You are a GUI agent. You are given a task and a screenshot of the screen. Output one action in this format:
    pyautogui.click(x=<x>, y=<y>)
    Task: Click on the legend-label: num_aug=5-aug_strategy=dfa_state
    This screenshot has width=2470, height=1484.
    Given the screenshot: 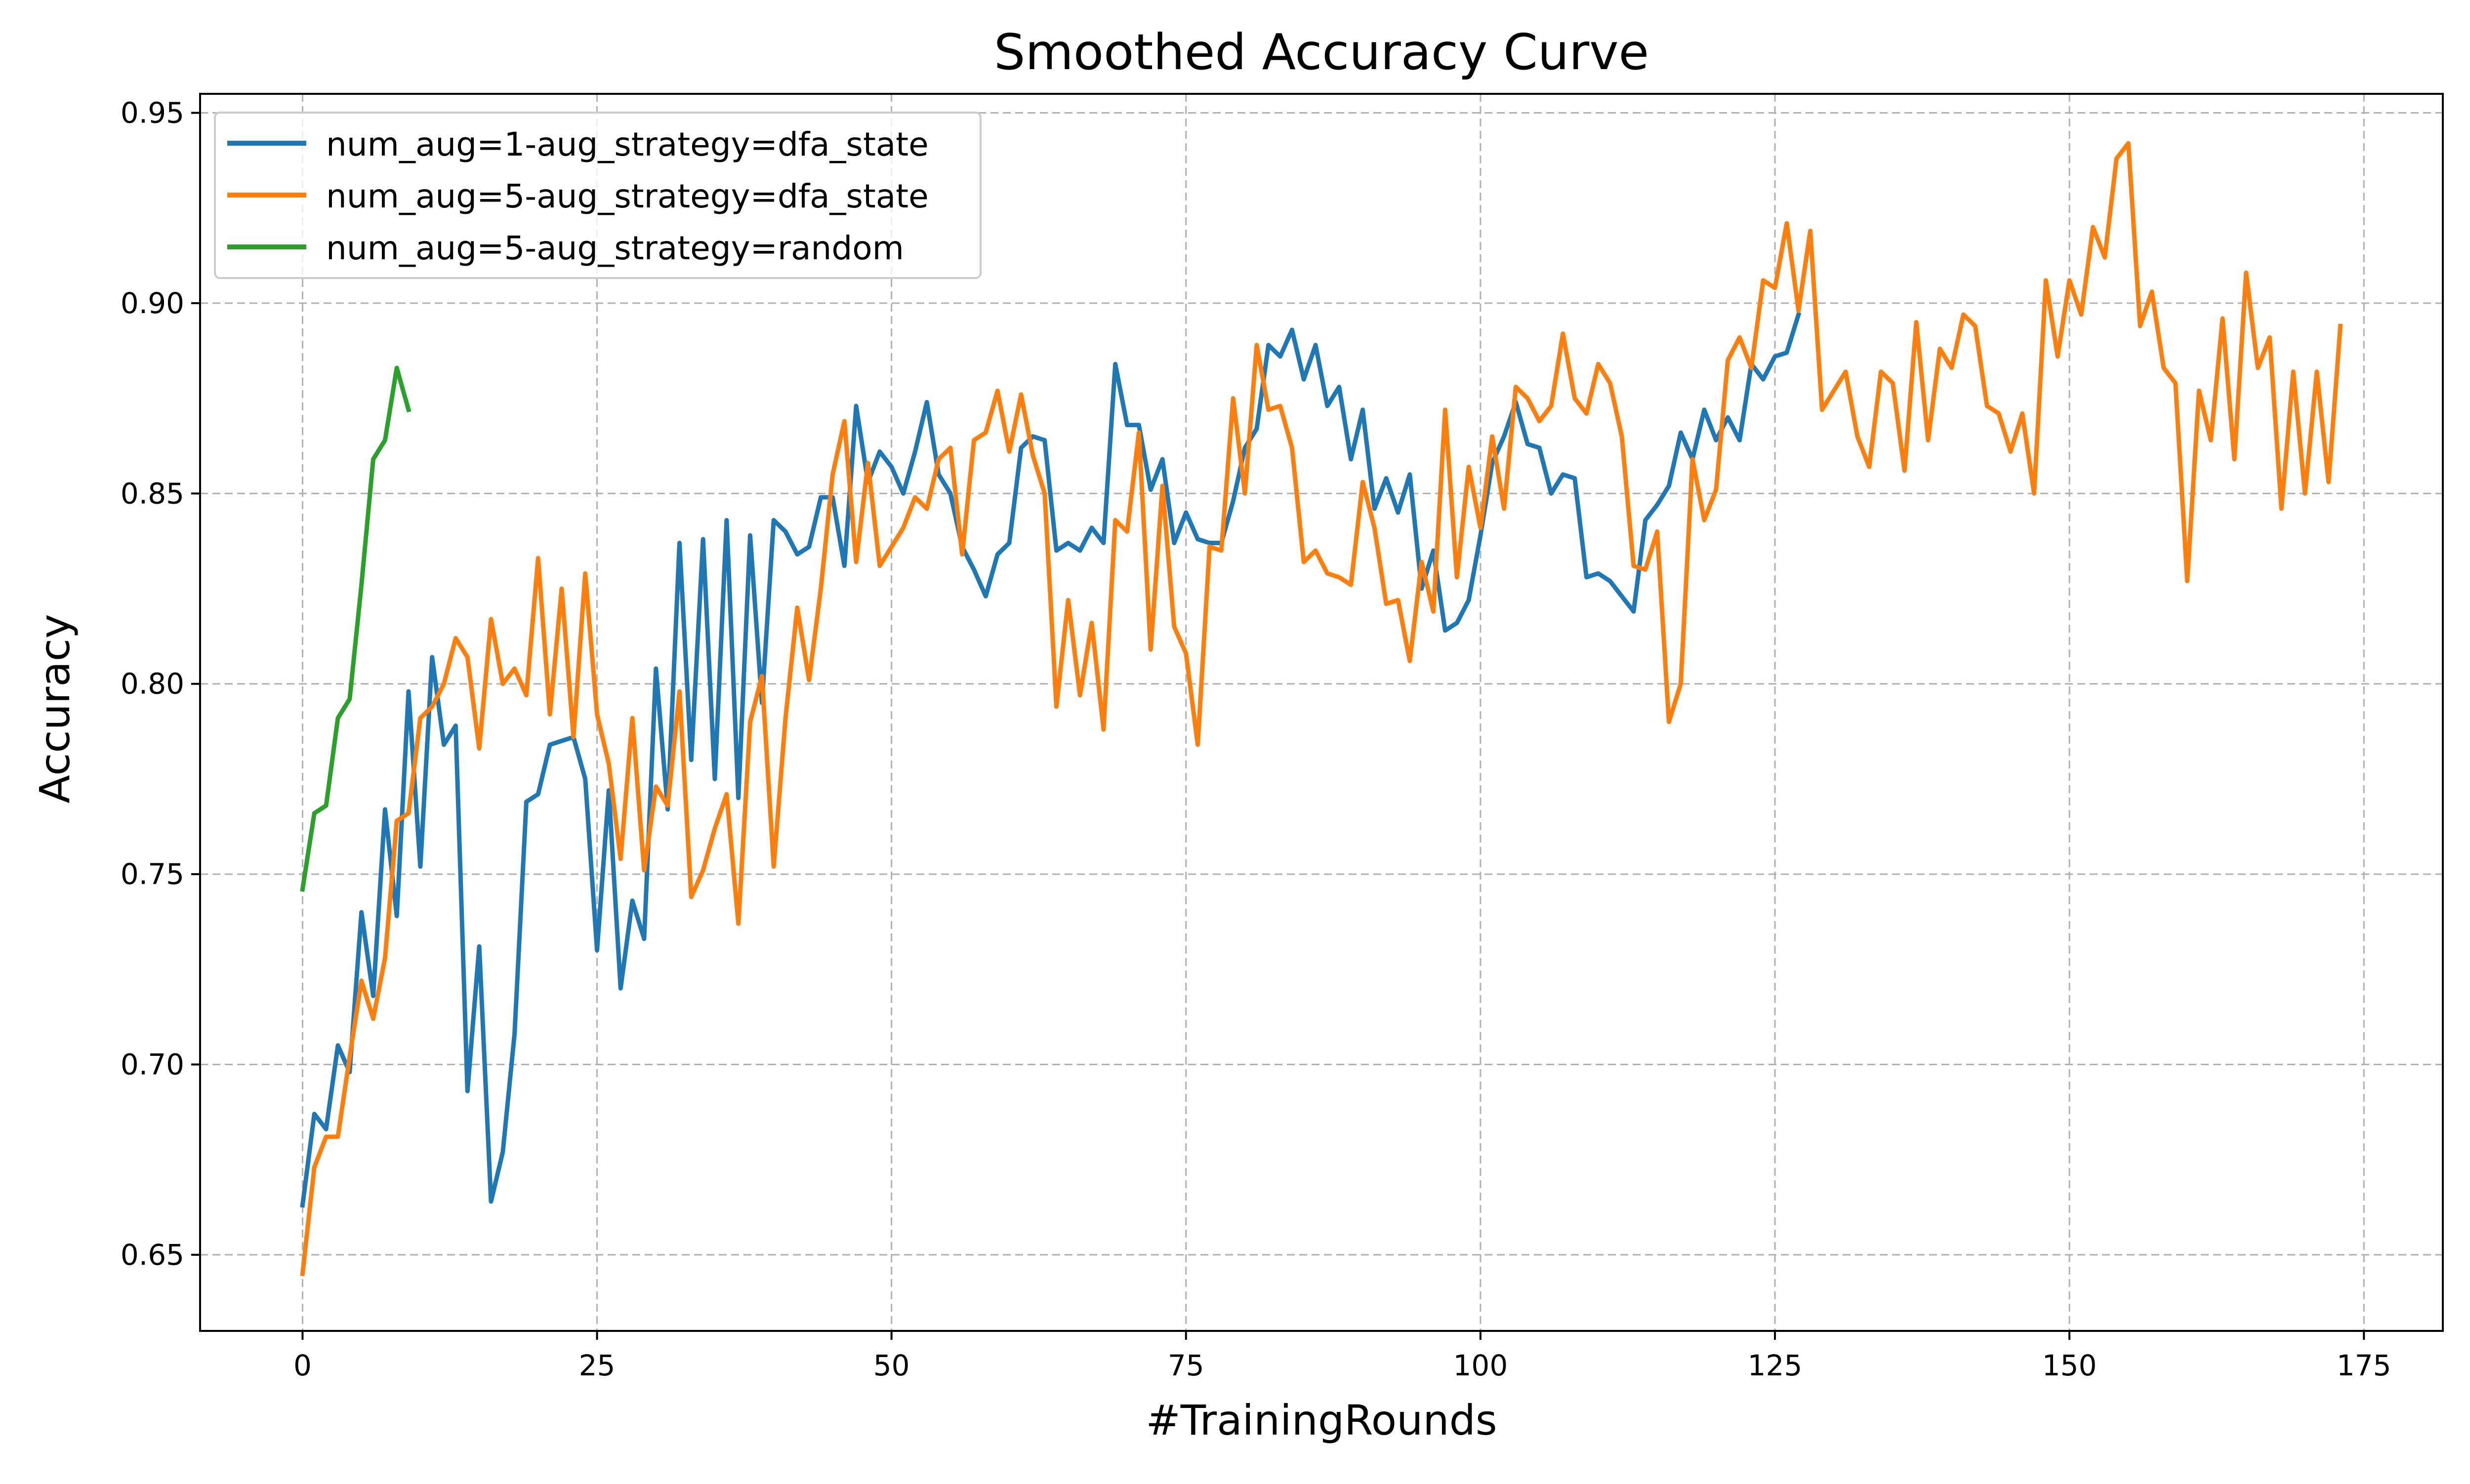 What is the action you would take?
    pyautogui.click(x=627, y=196)
    